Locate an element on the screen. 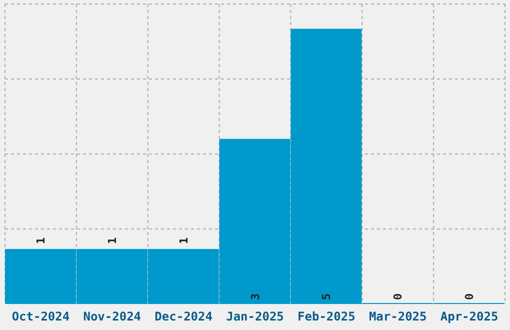 The width and height of the screenshot is (510, 330). data-label: 3 is located at coordinates (255, 296).